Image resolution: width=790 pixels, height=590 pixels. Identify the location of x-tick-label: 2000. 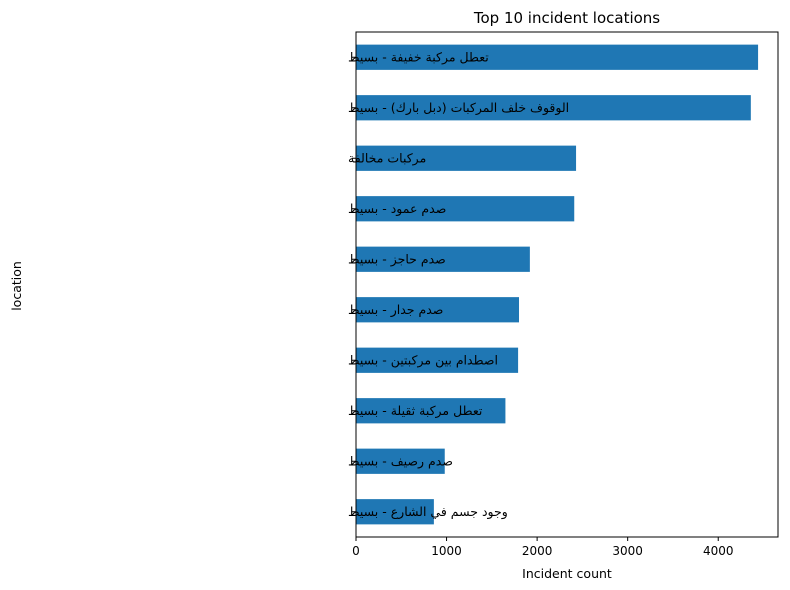
(537, 551).